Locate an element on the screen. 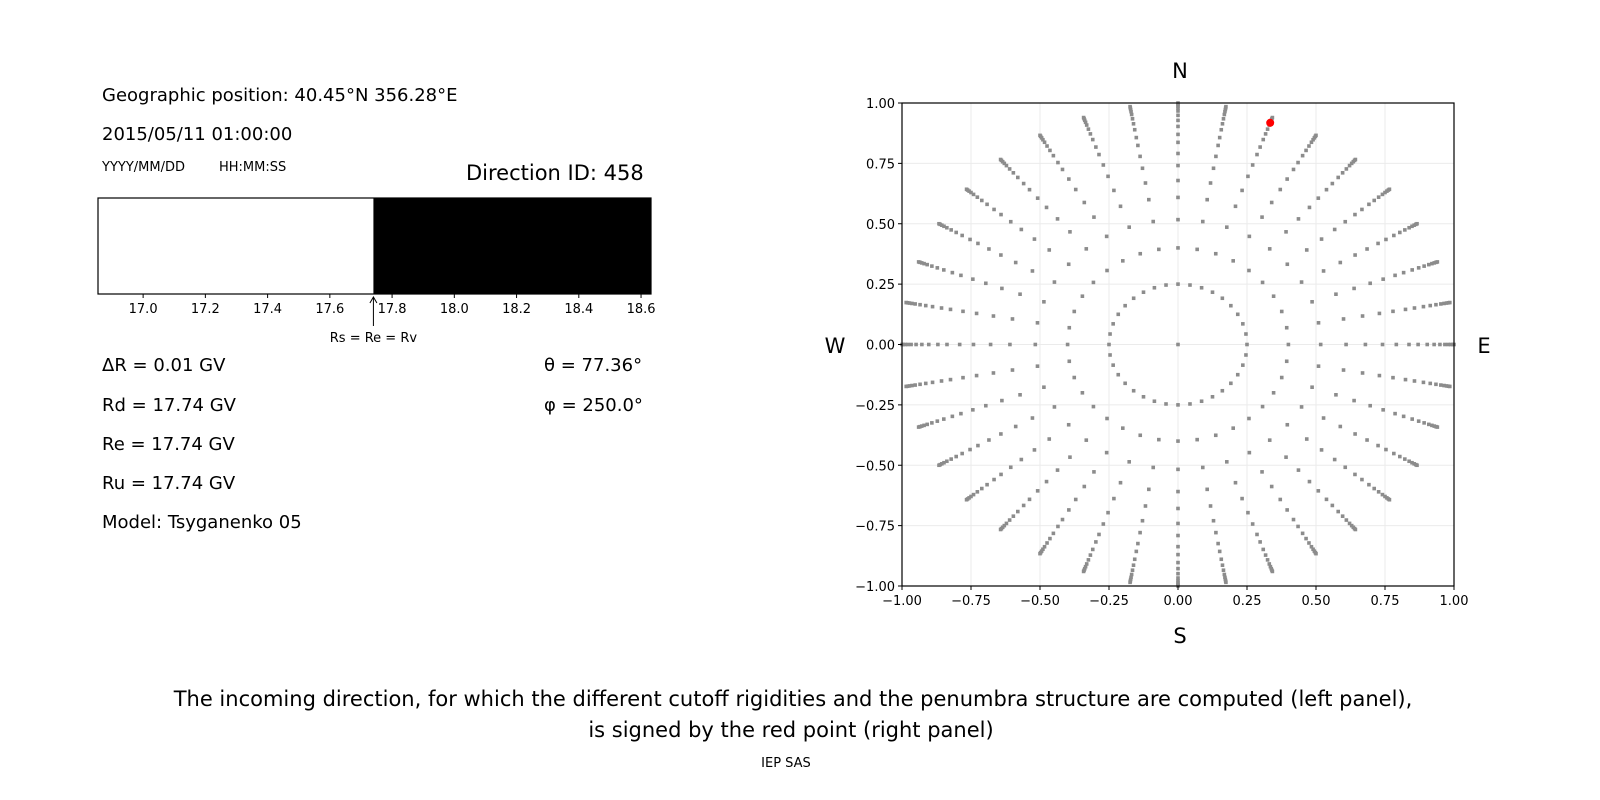 Image resolution: width=1600 pixels, height=800 pixels. y-tick-label: −0.25 is located at coordinates (875, 406).